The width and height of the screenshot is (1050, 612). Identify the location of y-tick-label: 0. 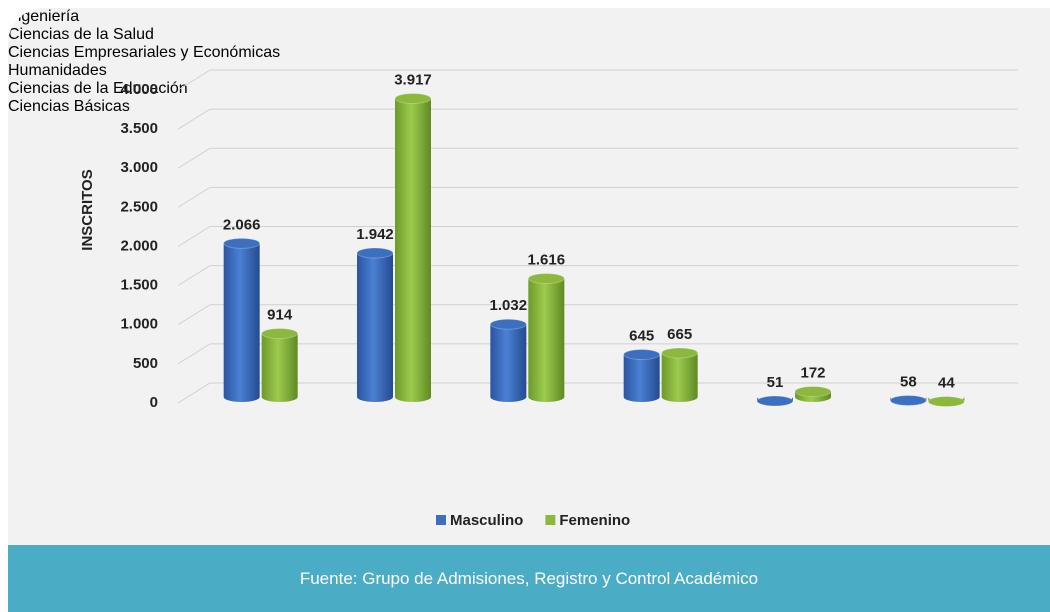
(154, 402).